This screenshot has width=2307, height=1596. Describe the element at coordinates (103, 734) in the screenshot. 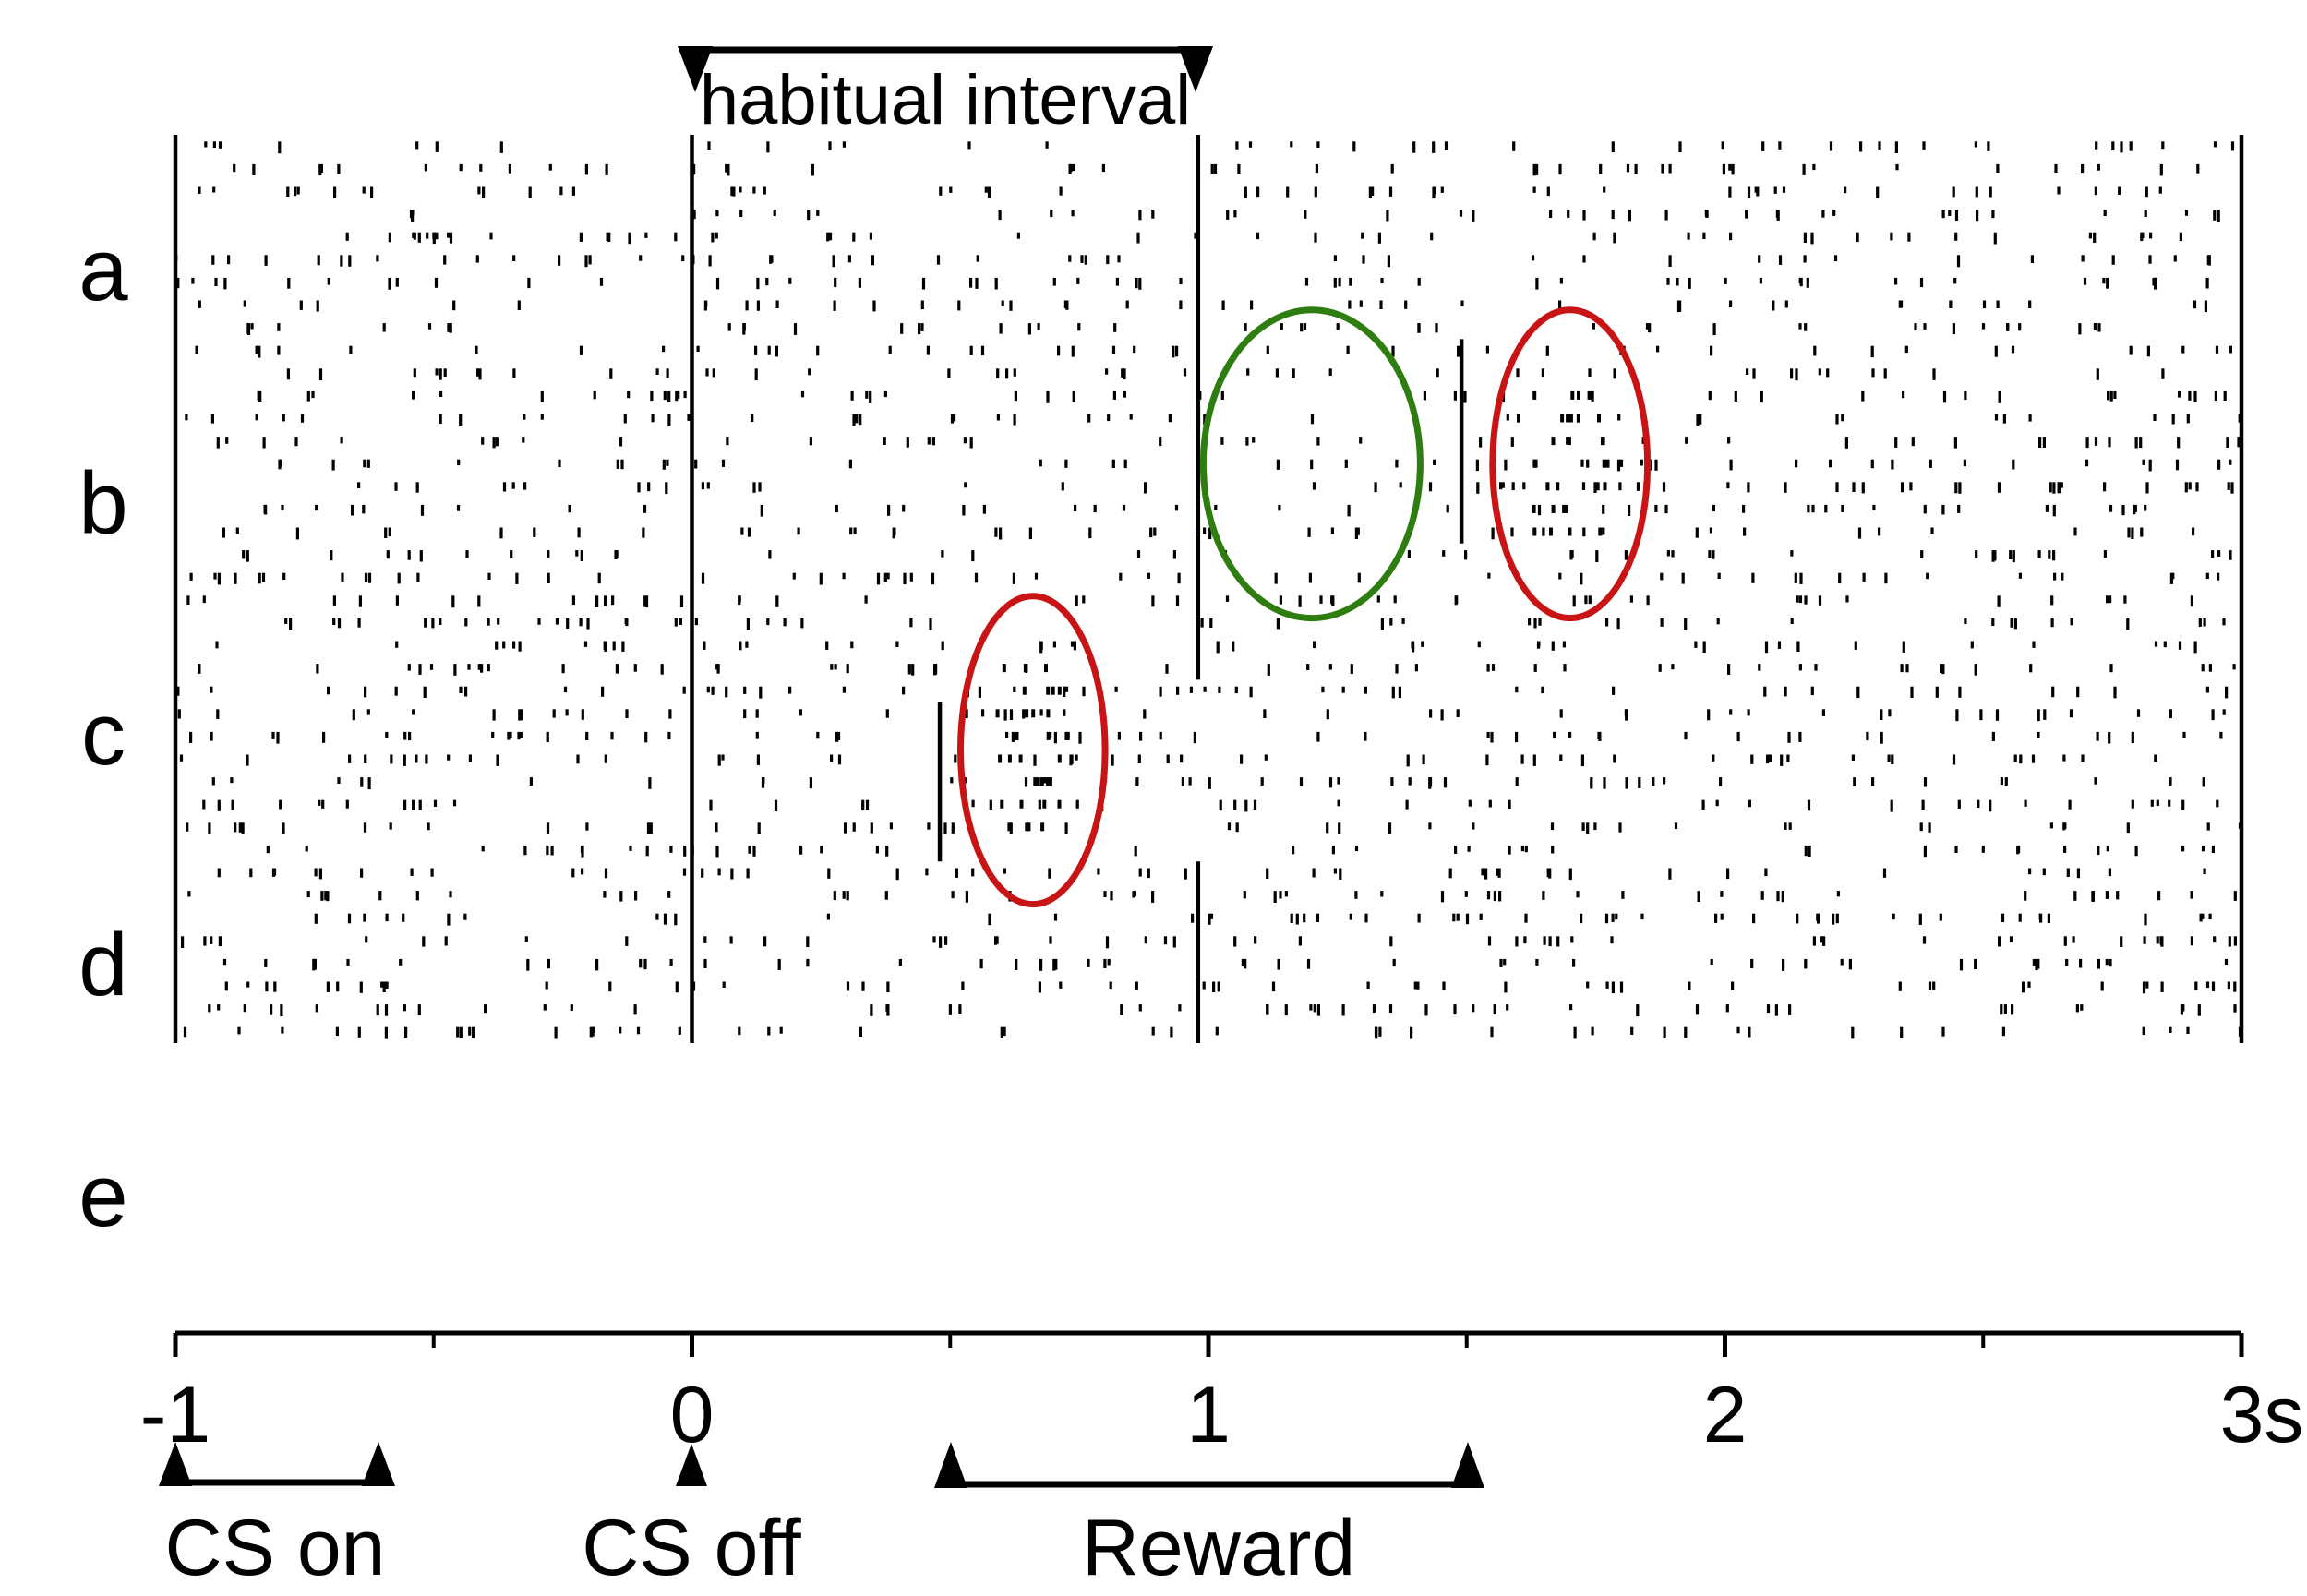

I see `row-label-c: c` at that location.